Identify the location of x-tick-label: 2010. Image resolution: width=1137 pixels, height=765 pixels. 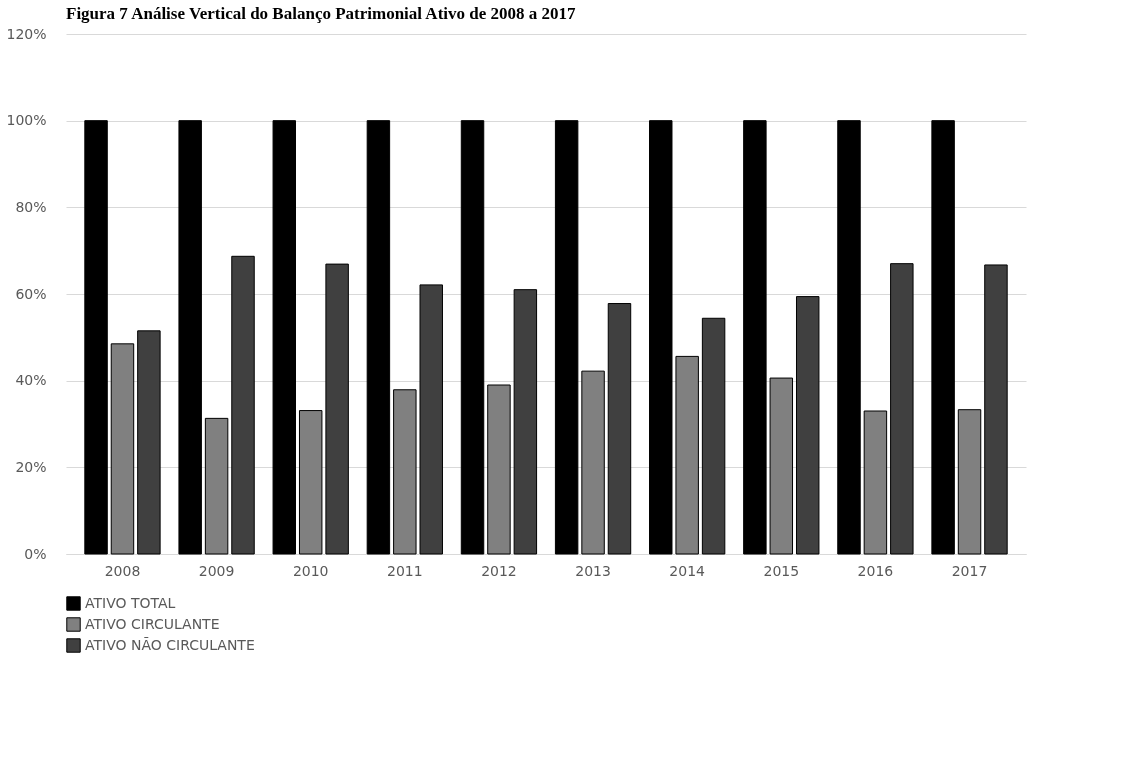
(310, 570).